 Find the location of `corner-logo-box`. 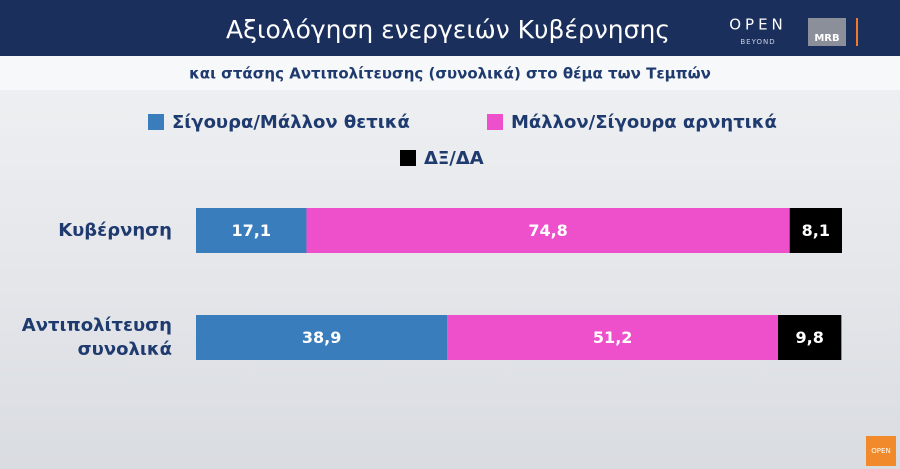

corner-logo-box is located at coordinates (881, 451).